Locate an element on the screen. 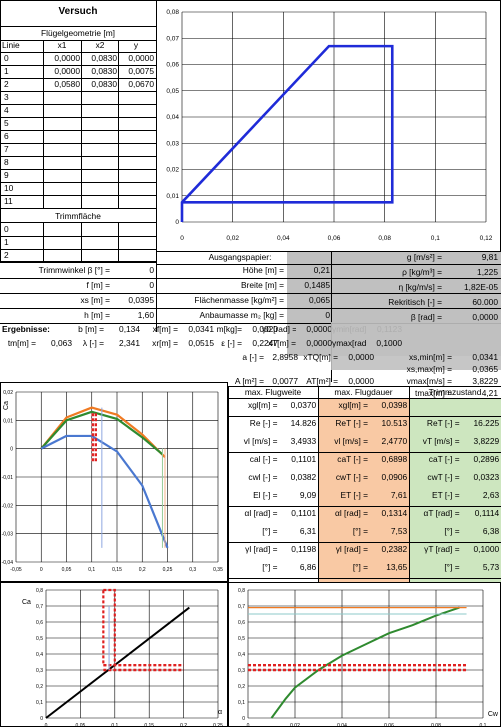 This screenshot has width=501, height=727. summary-value: 16.225 is located at coordinates (486, 423).